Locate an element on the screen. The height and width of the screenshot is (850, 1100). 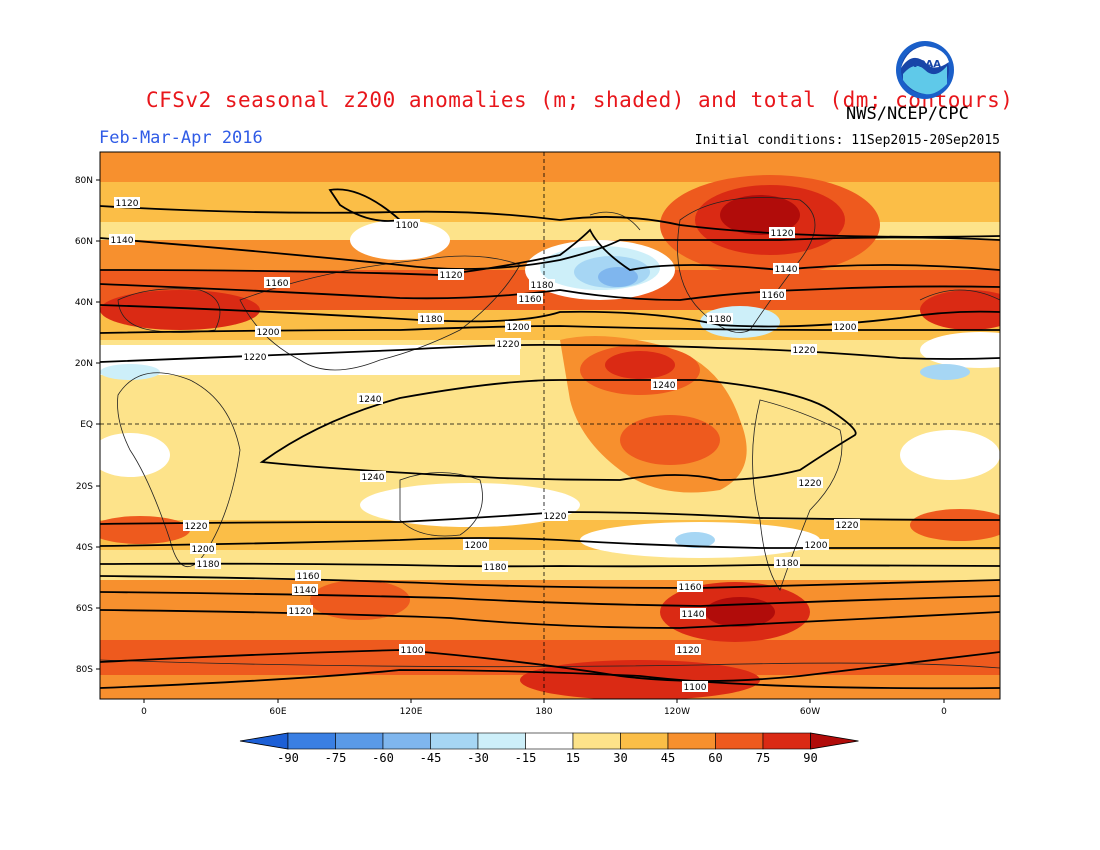
lon-ticks is located at coordinates (544, 701).